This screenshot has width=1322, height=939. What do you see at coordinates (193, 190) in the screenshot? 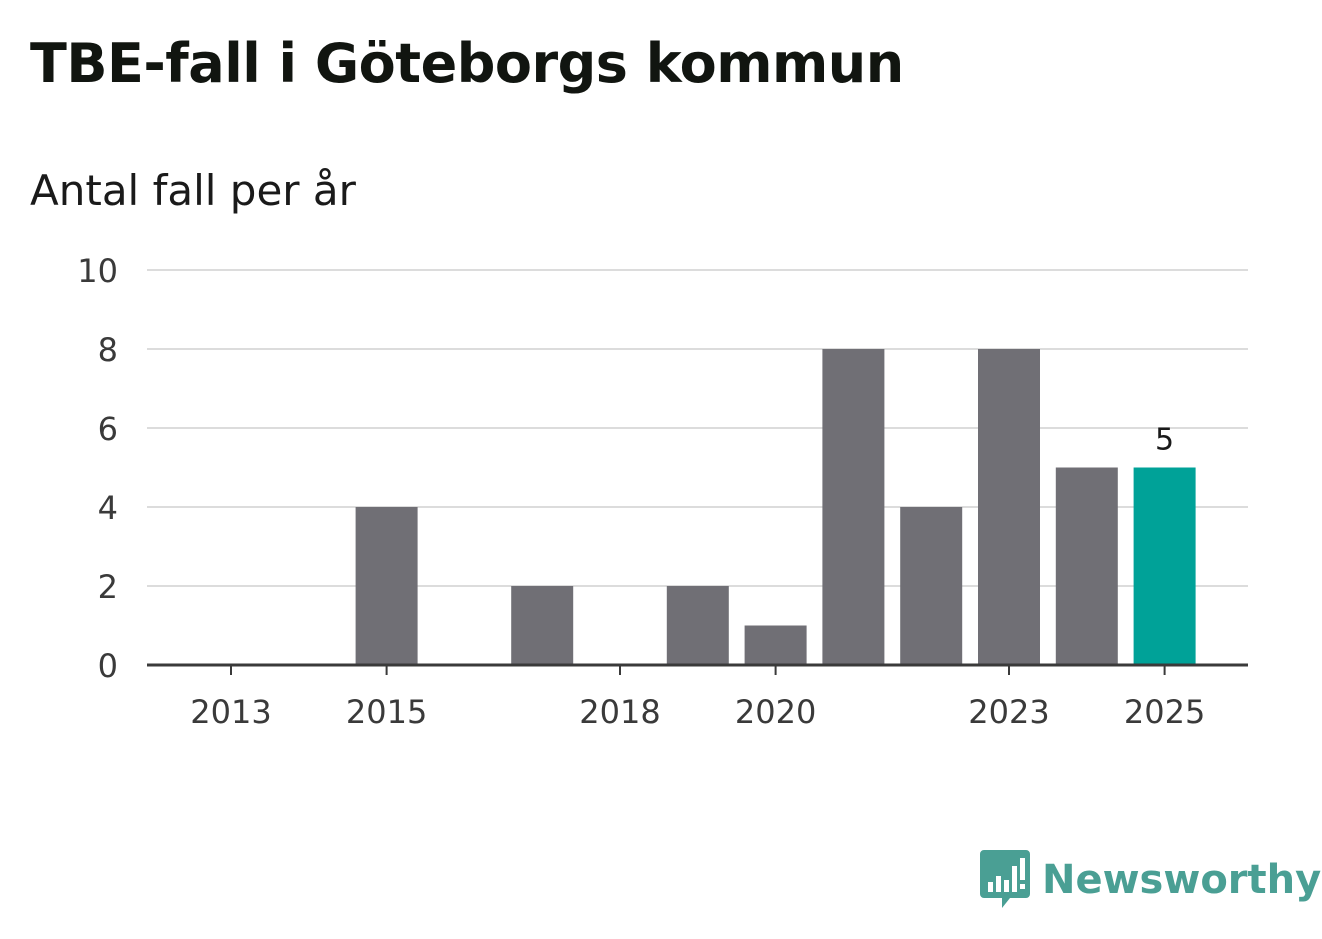
I see `chart-subtitle: Antal fall per år` at bounding box center [193, 190].